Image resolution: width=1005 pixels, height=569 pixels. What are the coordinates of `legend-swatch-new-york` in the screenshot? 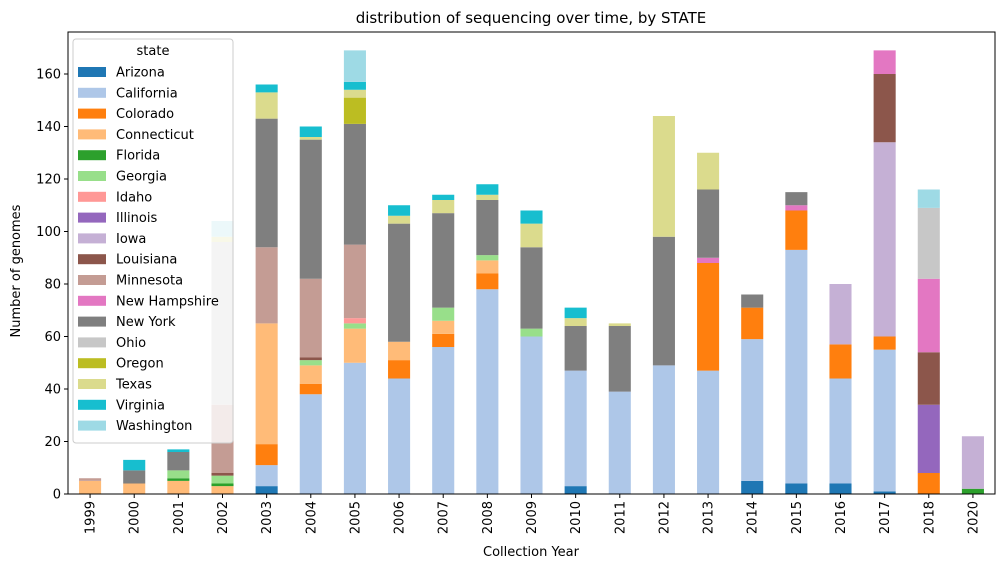 It's located at (92, 321).